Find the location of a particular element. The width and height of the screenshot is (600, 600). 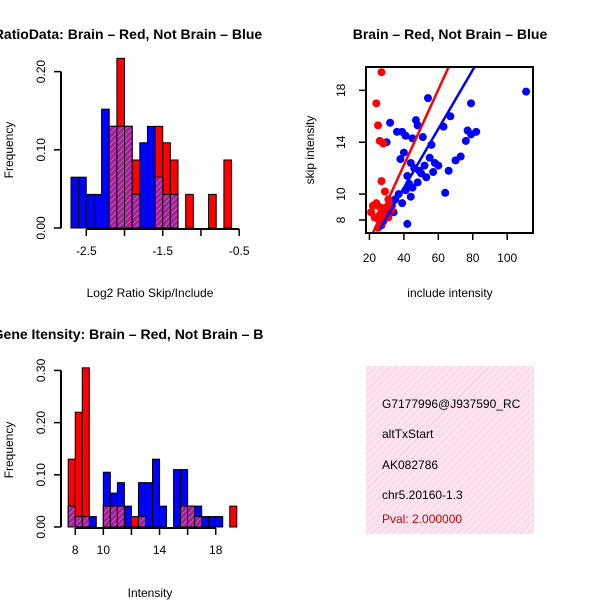

ratio-hist-ylabel: Frequency is located at coordinates (9, 150).